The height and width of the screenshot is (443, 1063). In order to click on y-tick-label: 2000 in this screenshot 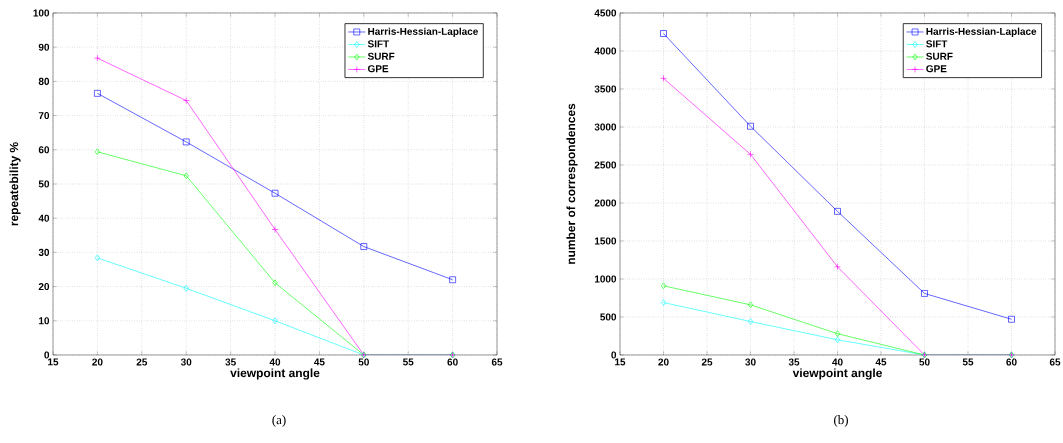, I will do `click(605, 203)`.